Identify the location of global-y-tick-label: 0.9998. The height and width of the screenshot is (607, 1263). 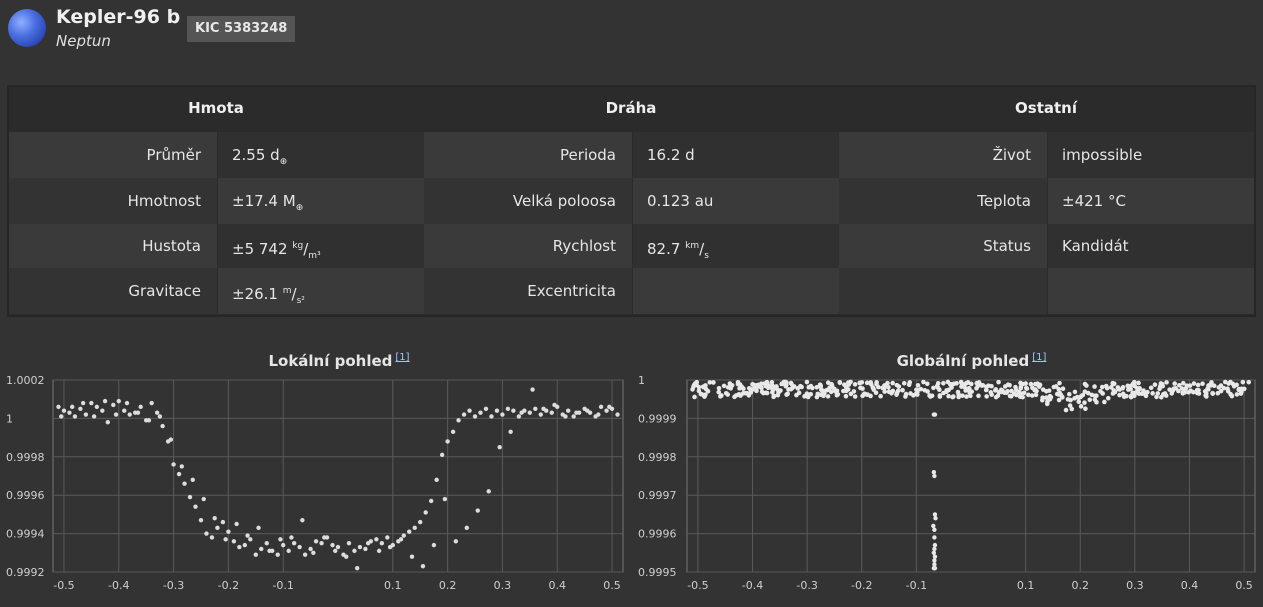
(657, 457).